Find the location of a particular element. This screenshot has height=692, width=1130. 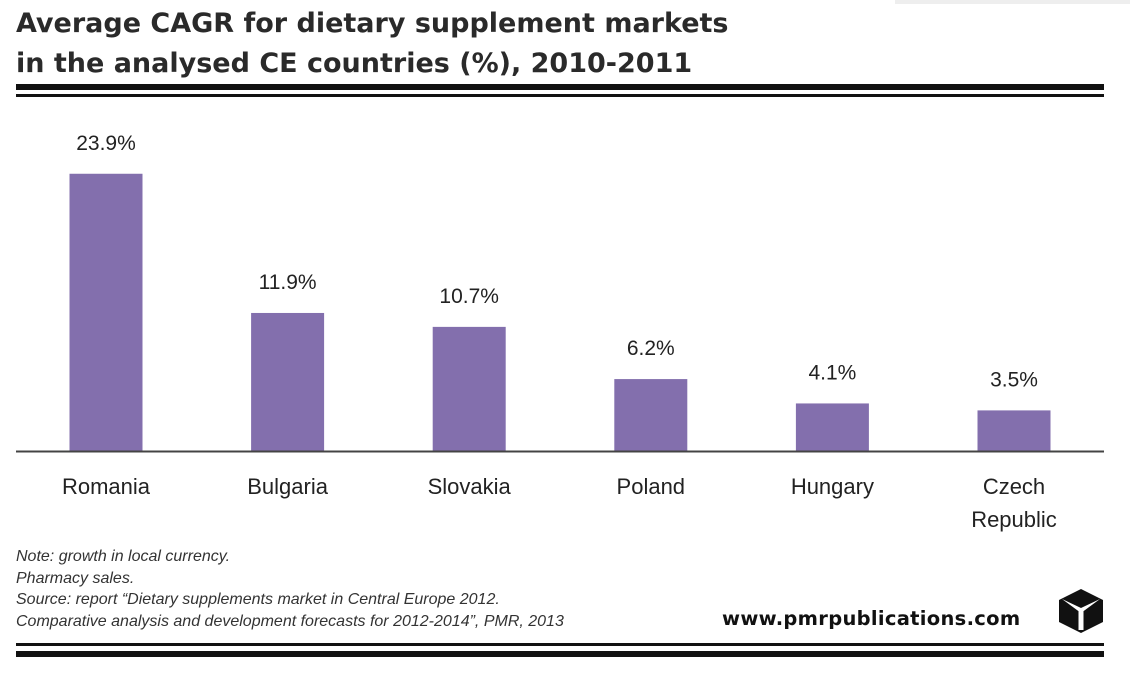

title-divider-thin is located at coordinates (560, 95).